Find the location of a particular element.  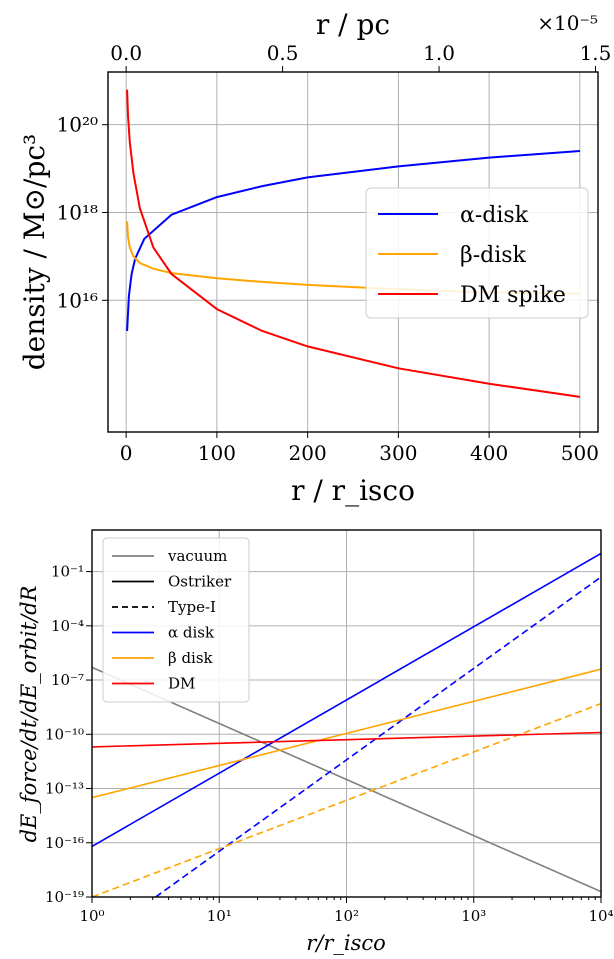

legend-label: DM spike is located at coordinates (513, 295).